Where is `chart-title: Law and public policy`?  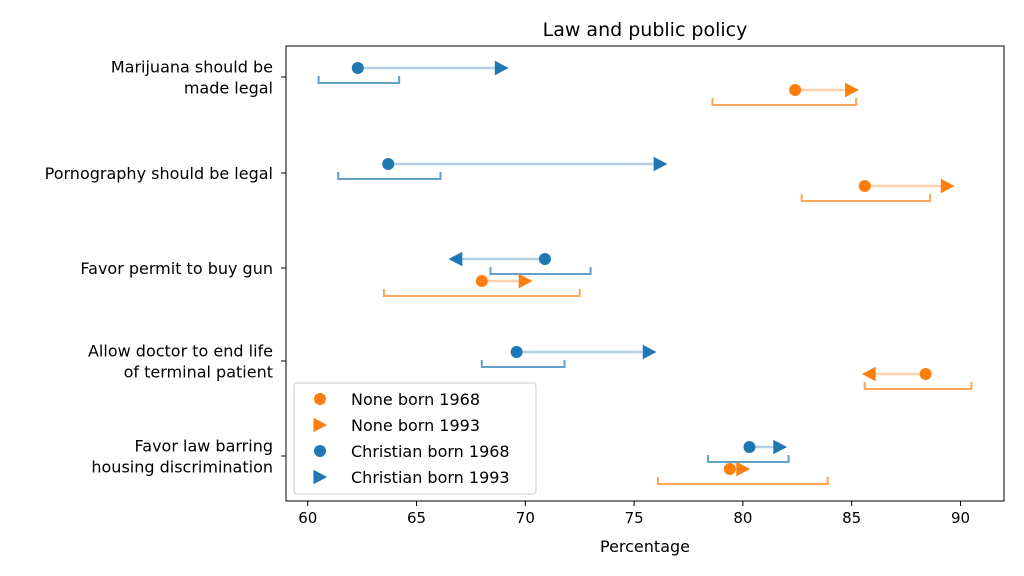
chart-title: Law and public policy is located at coordinates (645, 30).